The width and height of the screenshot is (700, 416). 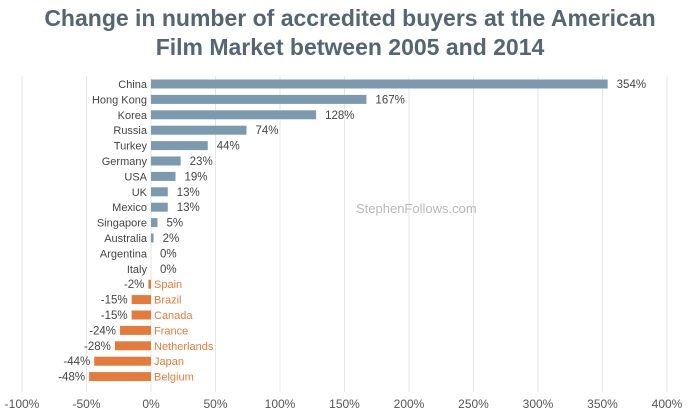 What do you see at coordinates (163, 176) in the screenshot?
I see `bar-usa` at bounding box center [163, 176].